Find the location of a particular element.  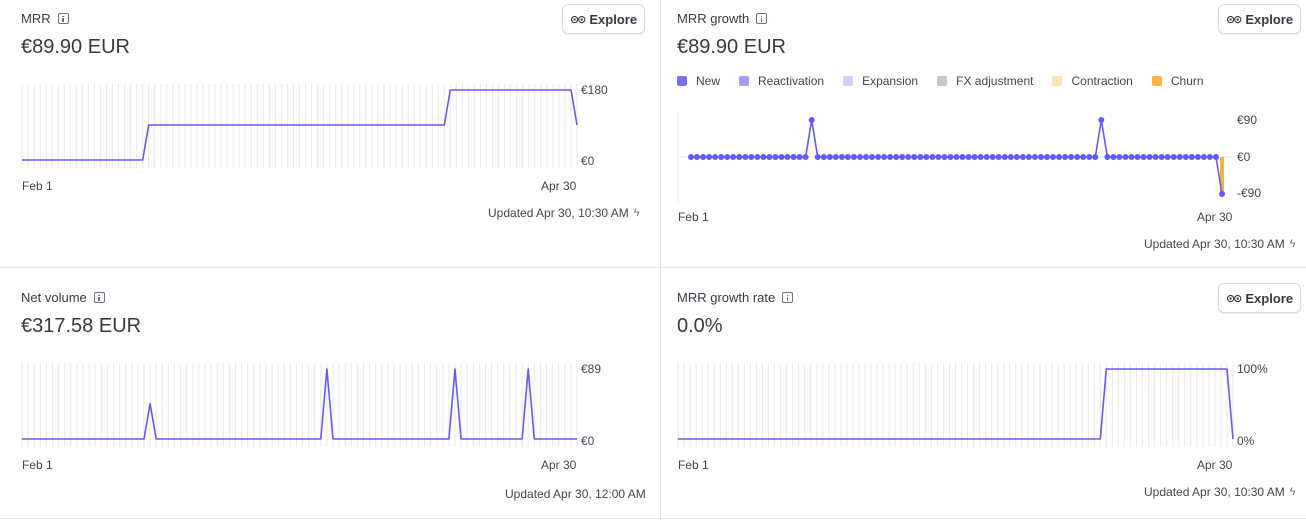

explore-label: Explore is located at coordinates (613, 19).